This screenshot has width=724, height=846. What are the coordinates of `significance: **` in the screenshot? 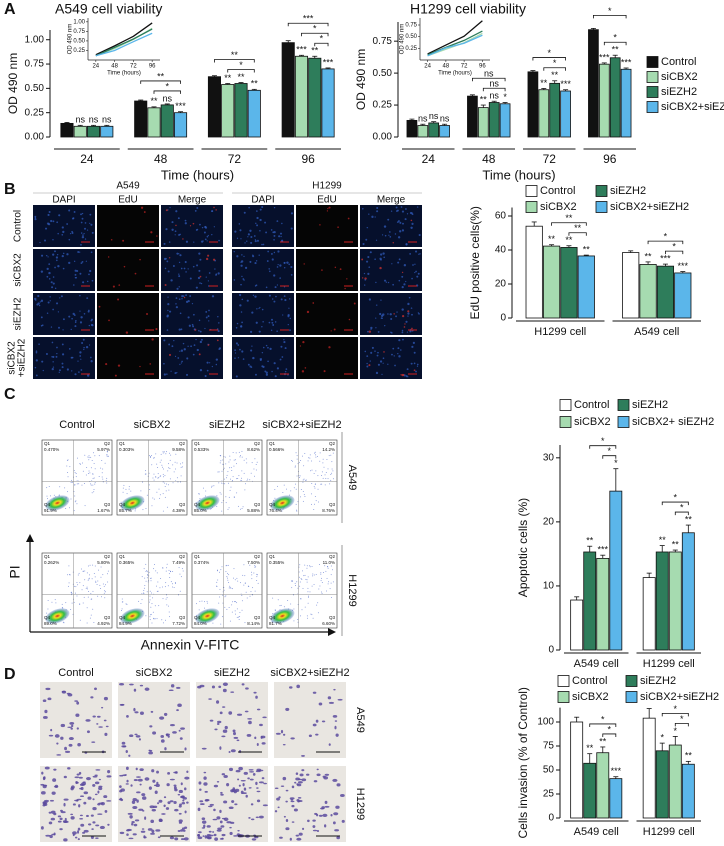 It's located at (569, 240).